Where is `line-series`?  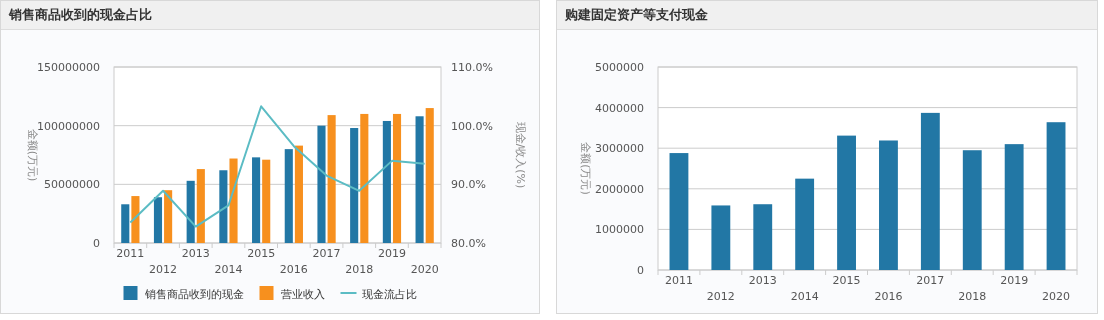 line-series is located at coordinates (277, 166).